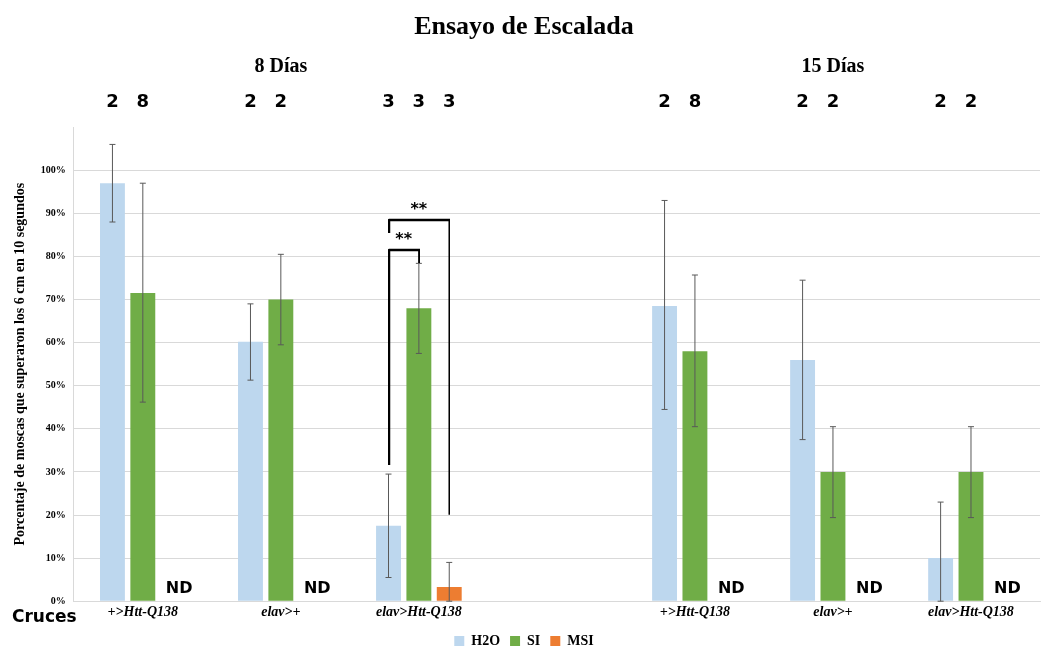 The width and height of the screenshot is (1057, 671). I want to click on legend-label: SI, so click(534, 640).